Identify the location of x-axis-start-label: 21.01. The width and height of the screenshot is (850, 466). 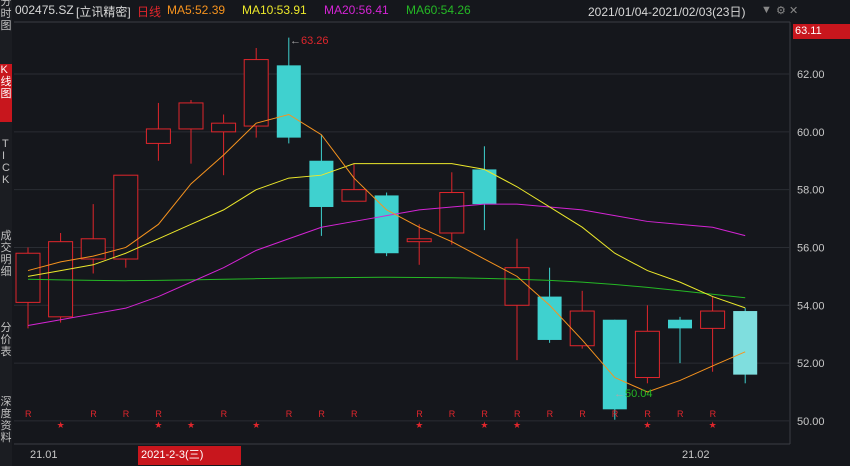
(44, 455).